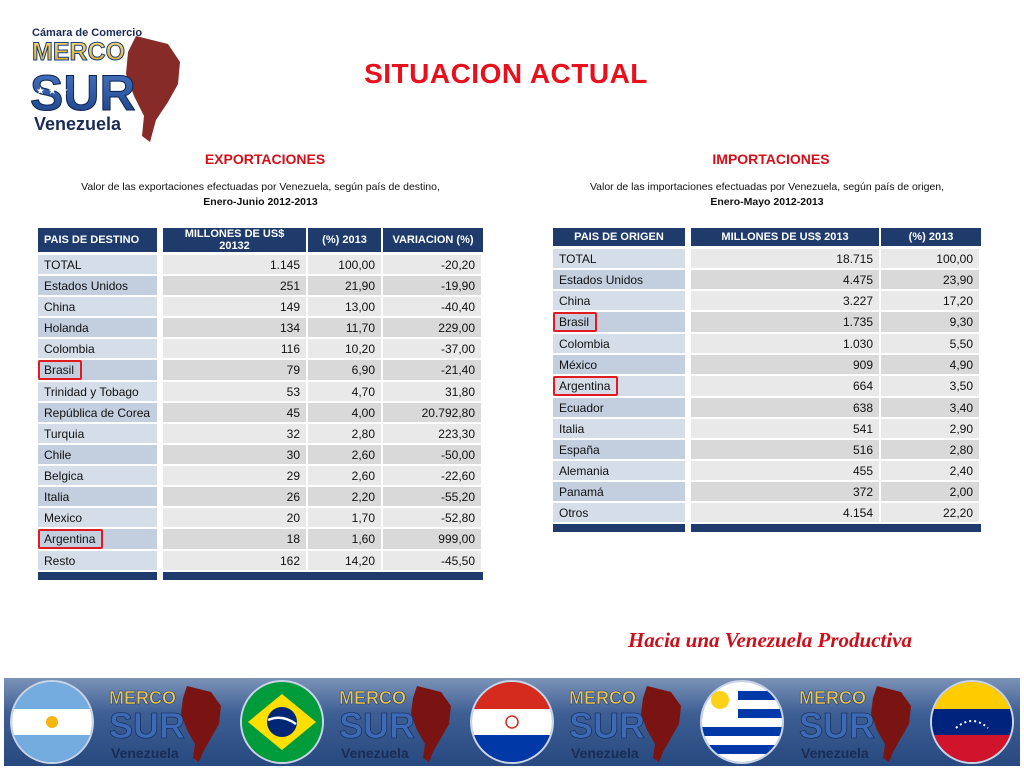 The image size is (1024, 768). What do you see at coordinates (931, 408) in the screenshot?
I see `pct-cell: 3,40` at bounding box center [931, 408].